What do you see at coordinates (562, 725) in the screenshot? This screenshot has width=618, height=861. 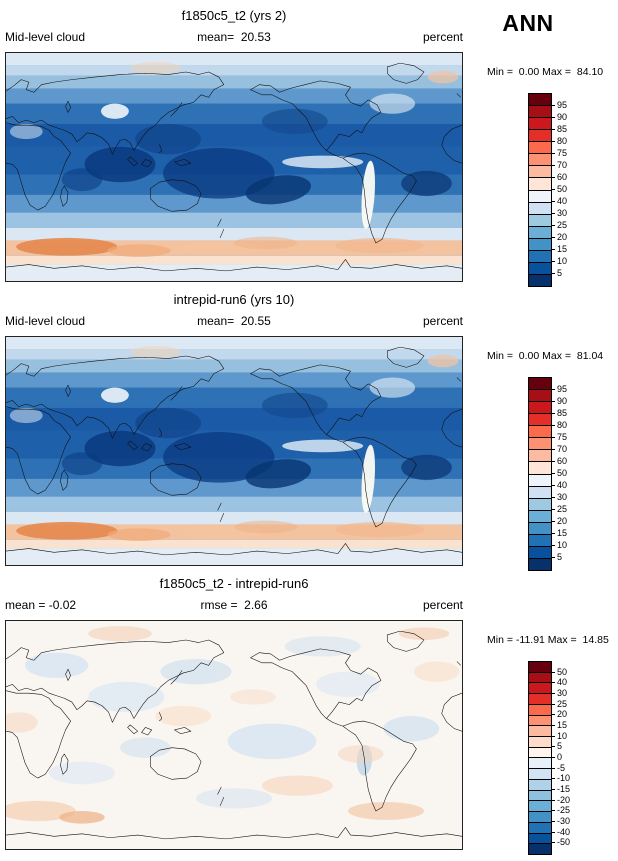 I see `colorbar-tick-label: 15` at bounding box center [562, 725].